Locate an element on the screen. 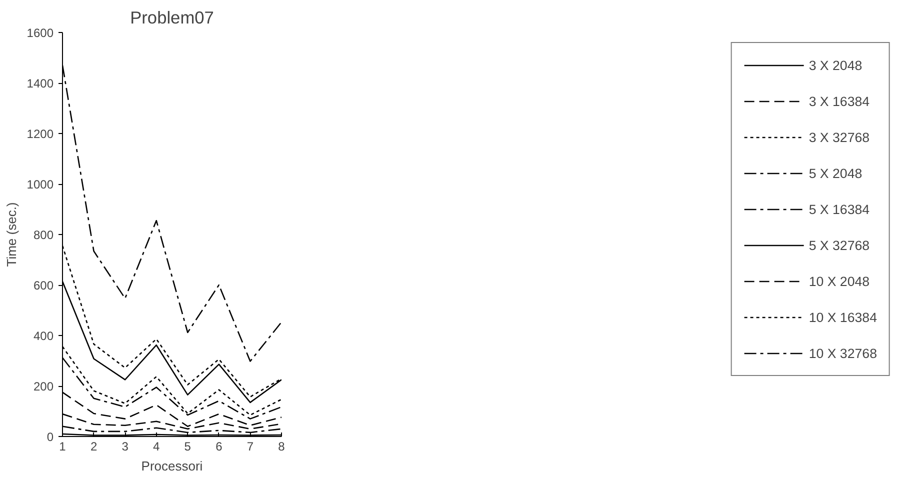  x-tick-label: 5 is located at coordinates (188, 447).